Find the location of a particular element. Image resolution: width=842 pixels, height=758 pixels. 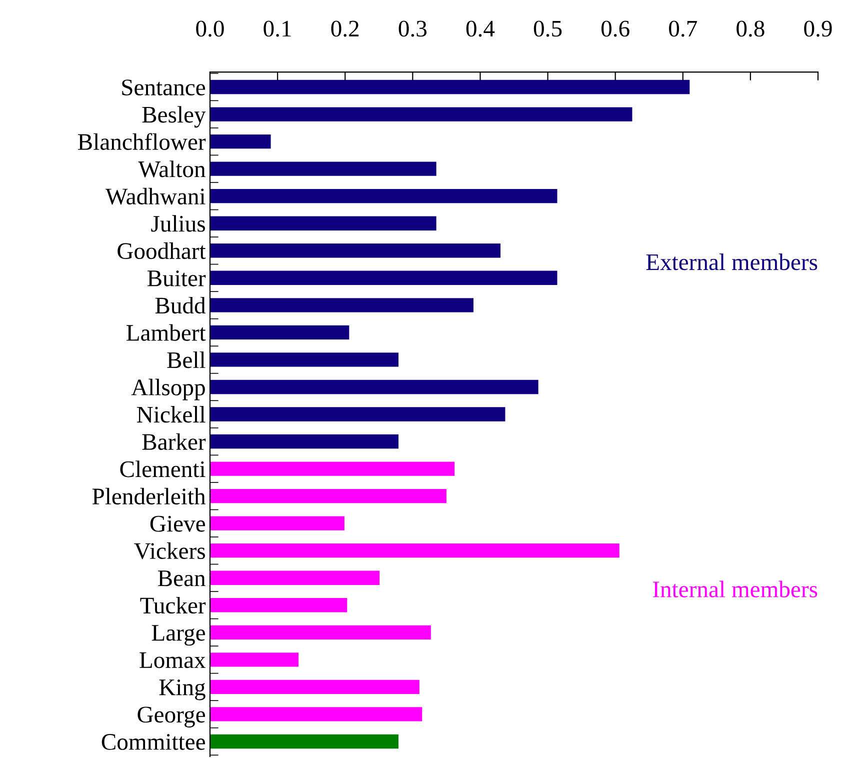

y-tick-label: Clementi is located at coordinates (163, 469).